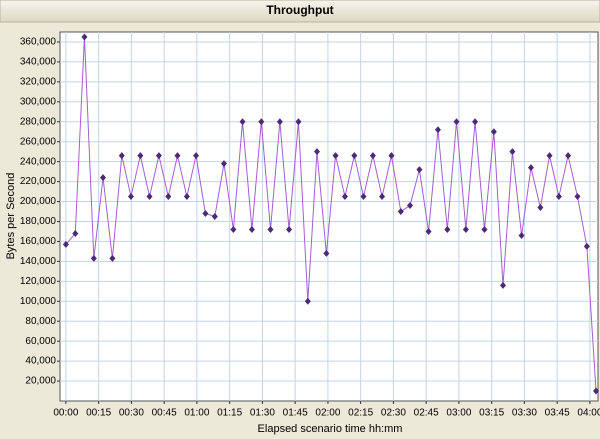  What do you see at coordinates (524, 413) in the screenshot?
I see `x-tick-label: 03:30` at bounding box center [524, 413].